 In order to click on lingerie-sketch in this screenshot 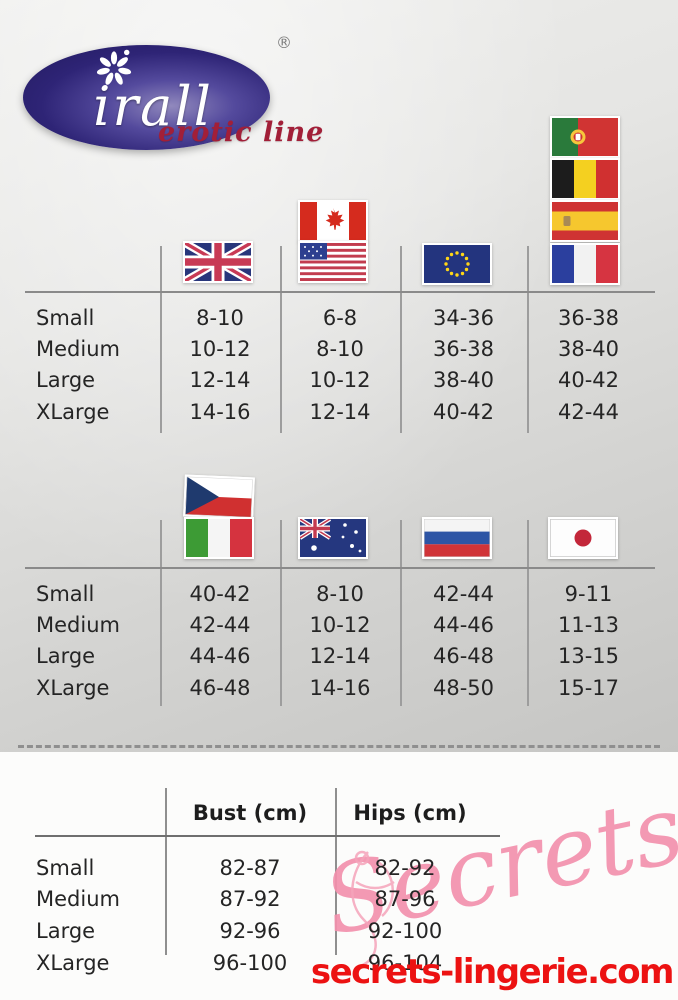, I will do `click(373, 909)`.